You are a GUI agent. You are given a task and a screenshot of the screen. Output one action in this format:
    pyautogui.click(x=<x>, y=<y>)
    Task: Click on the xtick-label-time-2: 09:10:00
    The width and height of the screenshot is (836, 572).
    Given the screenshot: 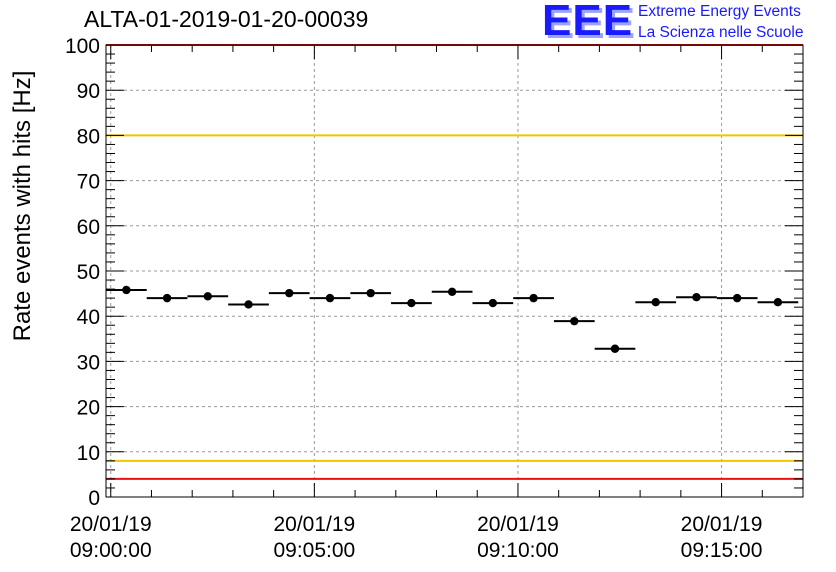 What is the action you would take?
    pyautogui.click(x=518, y=550)
    